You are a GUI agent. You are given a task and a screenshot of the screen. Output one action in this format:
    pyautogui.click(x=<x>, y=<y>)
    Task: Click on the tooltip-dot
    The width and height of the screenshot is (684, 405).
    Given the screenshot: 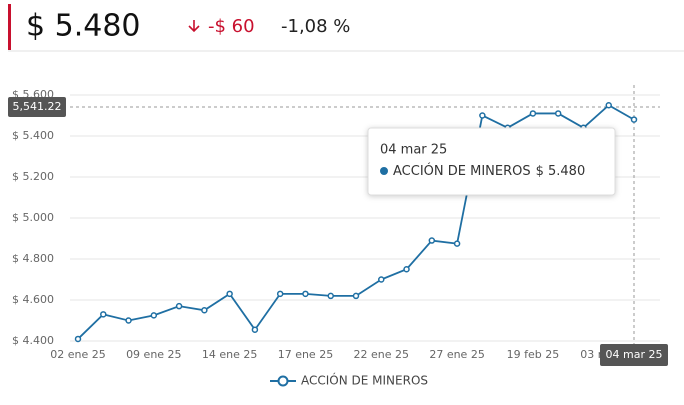 What is the action you would take?
    pyautogui.click(x=384, y=171)
    